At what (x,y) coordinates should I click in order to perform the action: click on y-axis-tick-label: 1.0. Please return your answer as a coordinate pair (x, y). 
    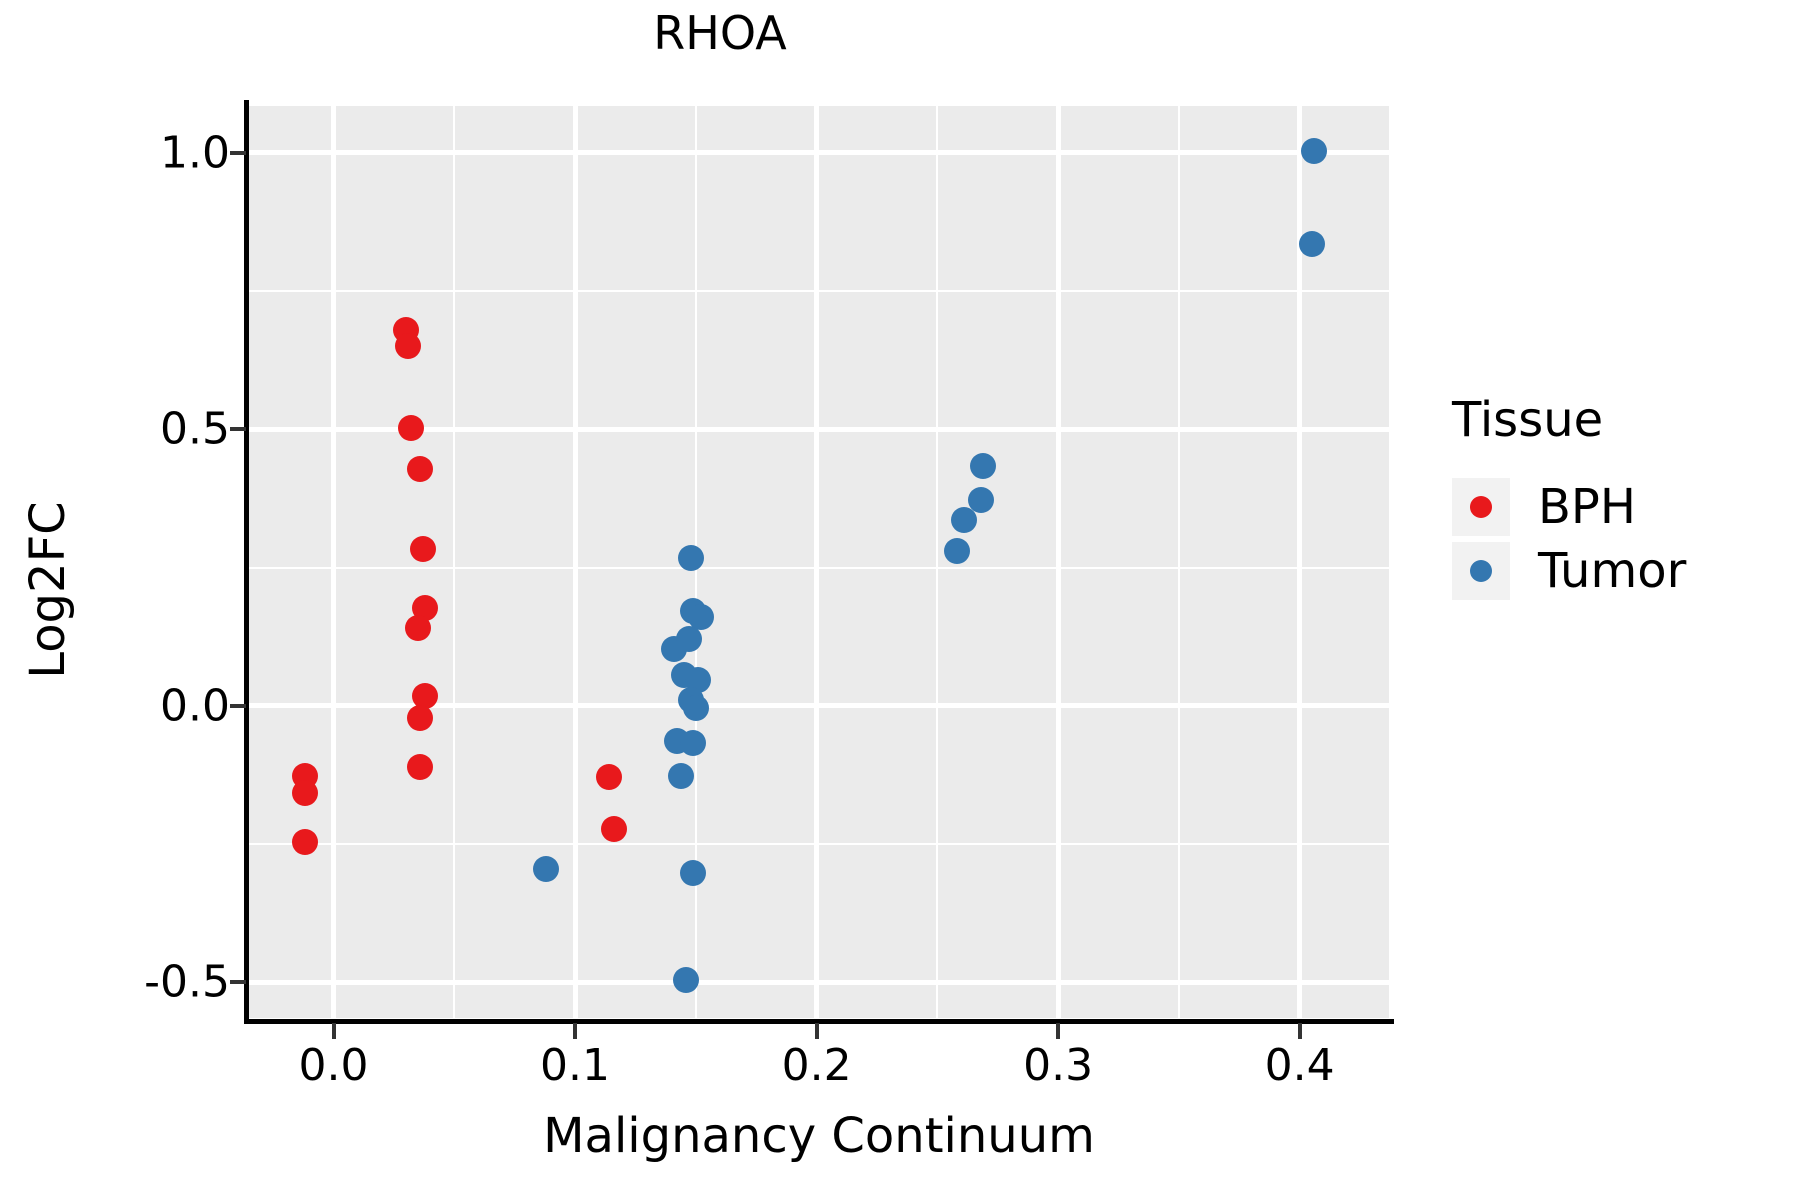
    Looking at the image, I should click on (195, 153).